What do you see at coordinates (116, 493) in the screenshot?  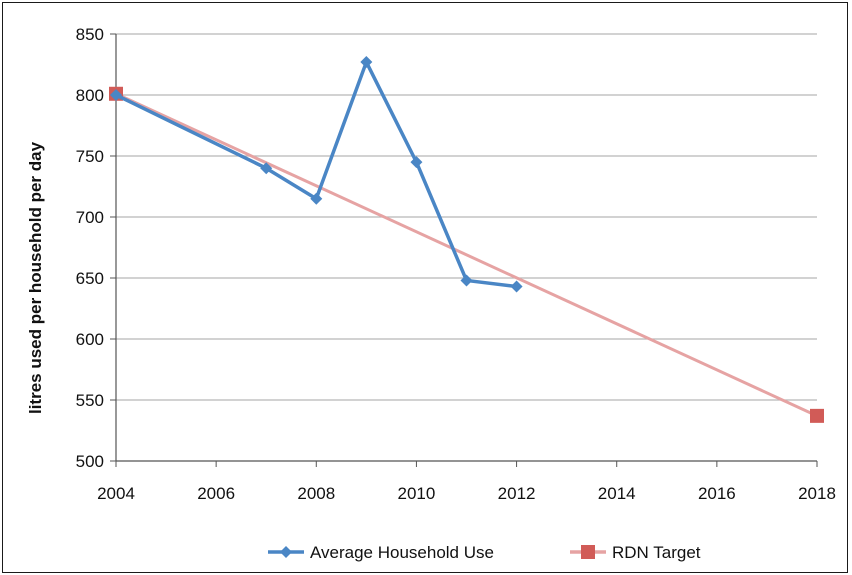 I see `x-tick-label-2004: 2004` at bounding box center [116, 493].